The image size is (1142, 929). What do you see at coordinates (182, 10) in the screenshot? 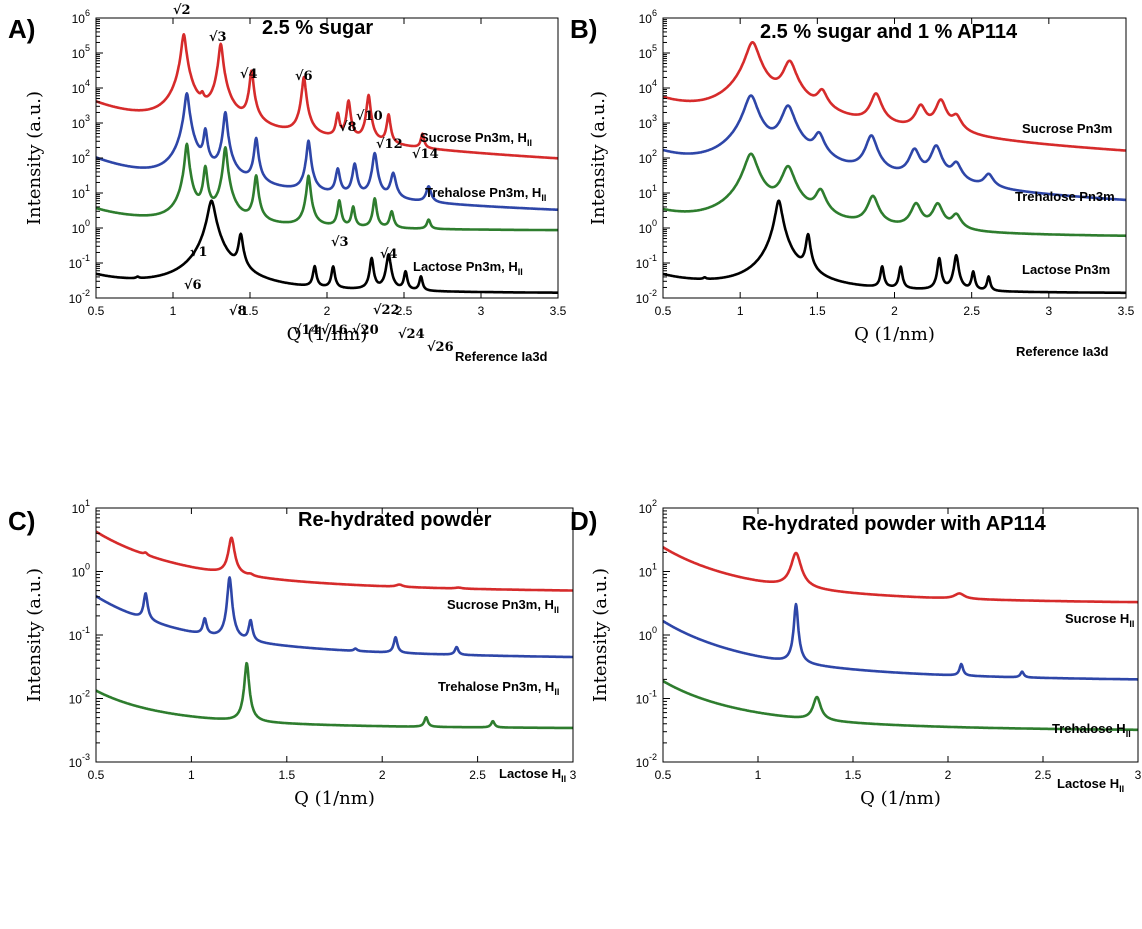
I see `peak-annotation: √2` at bounding box center [182, 10].